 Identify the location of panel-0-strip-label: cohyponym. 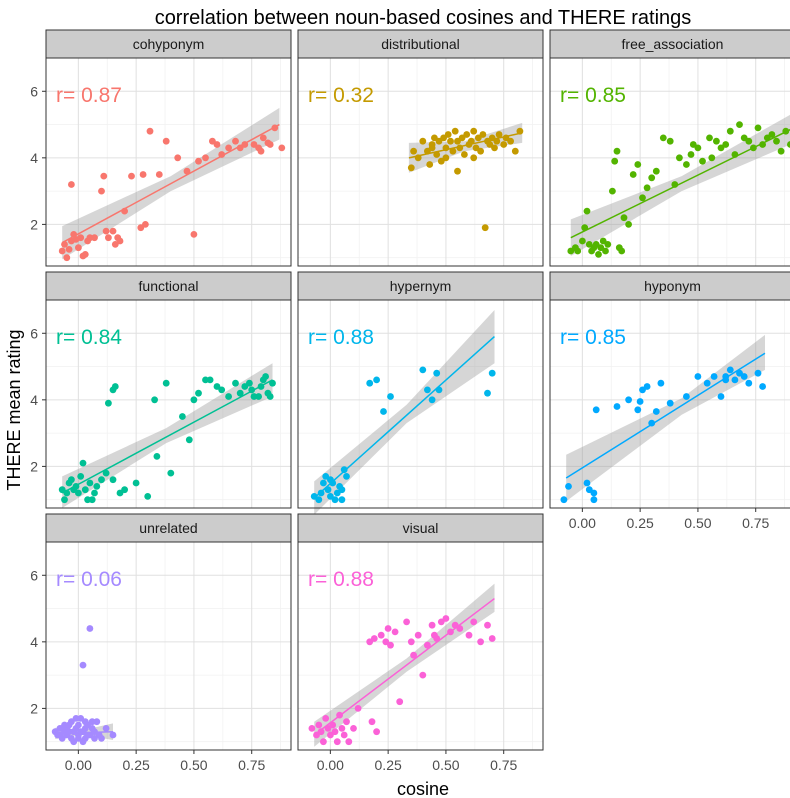
(169, 44).